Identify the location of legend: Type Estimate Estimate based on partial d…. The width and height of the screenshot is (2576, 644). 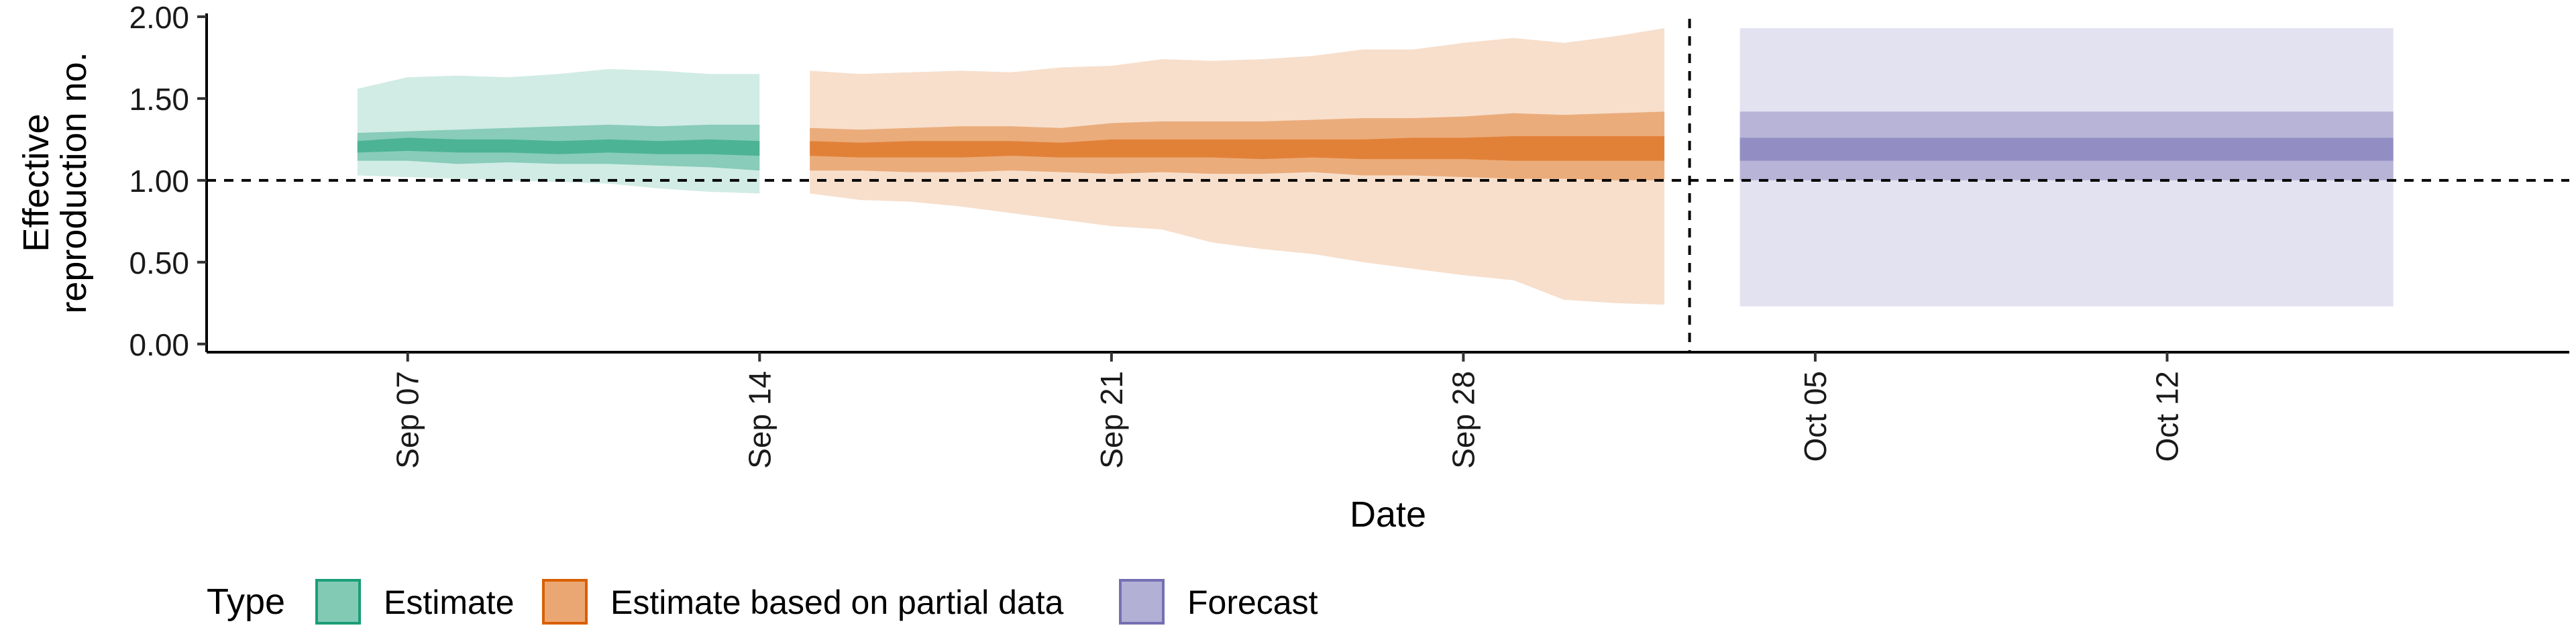
(762, 602).